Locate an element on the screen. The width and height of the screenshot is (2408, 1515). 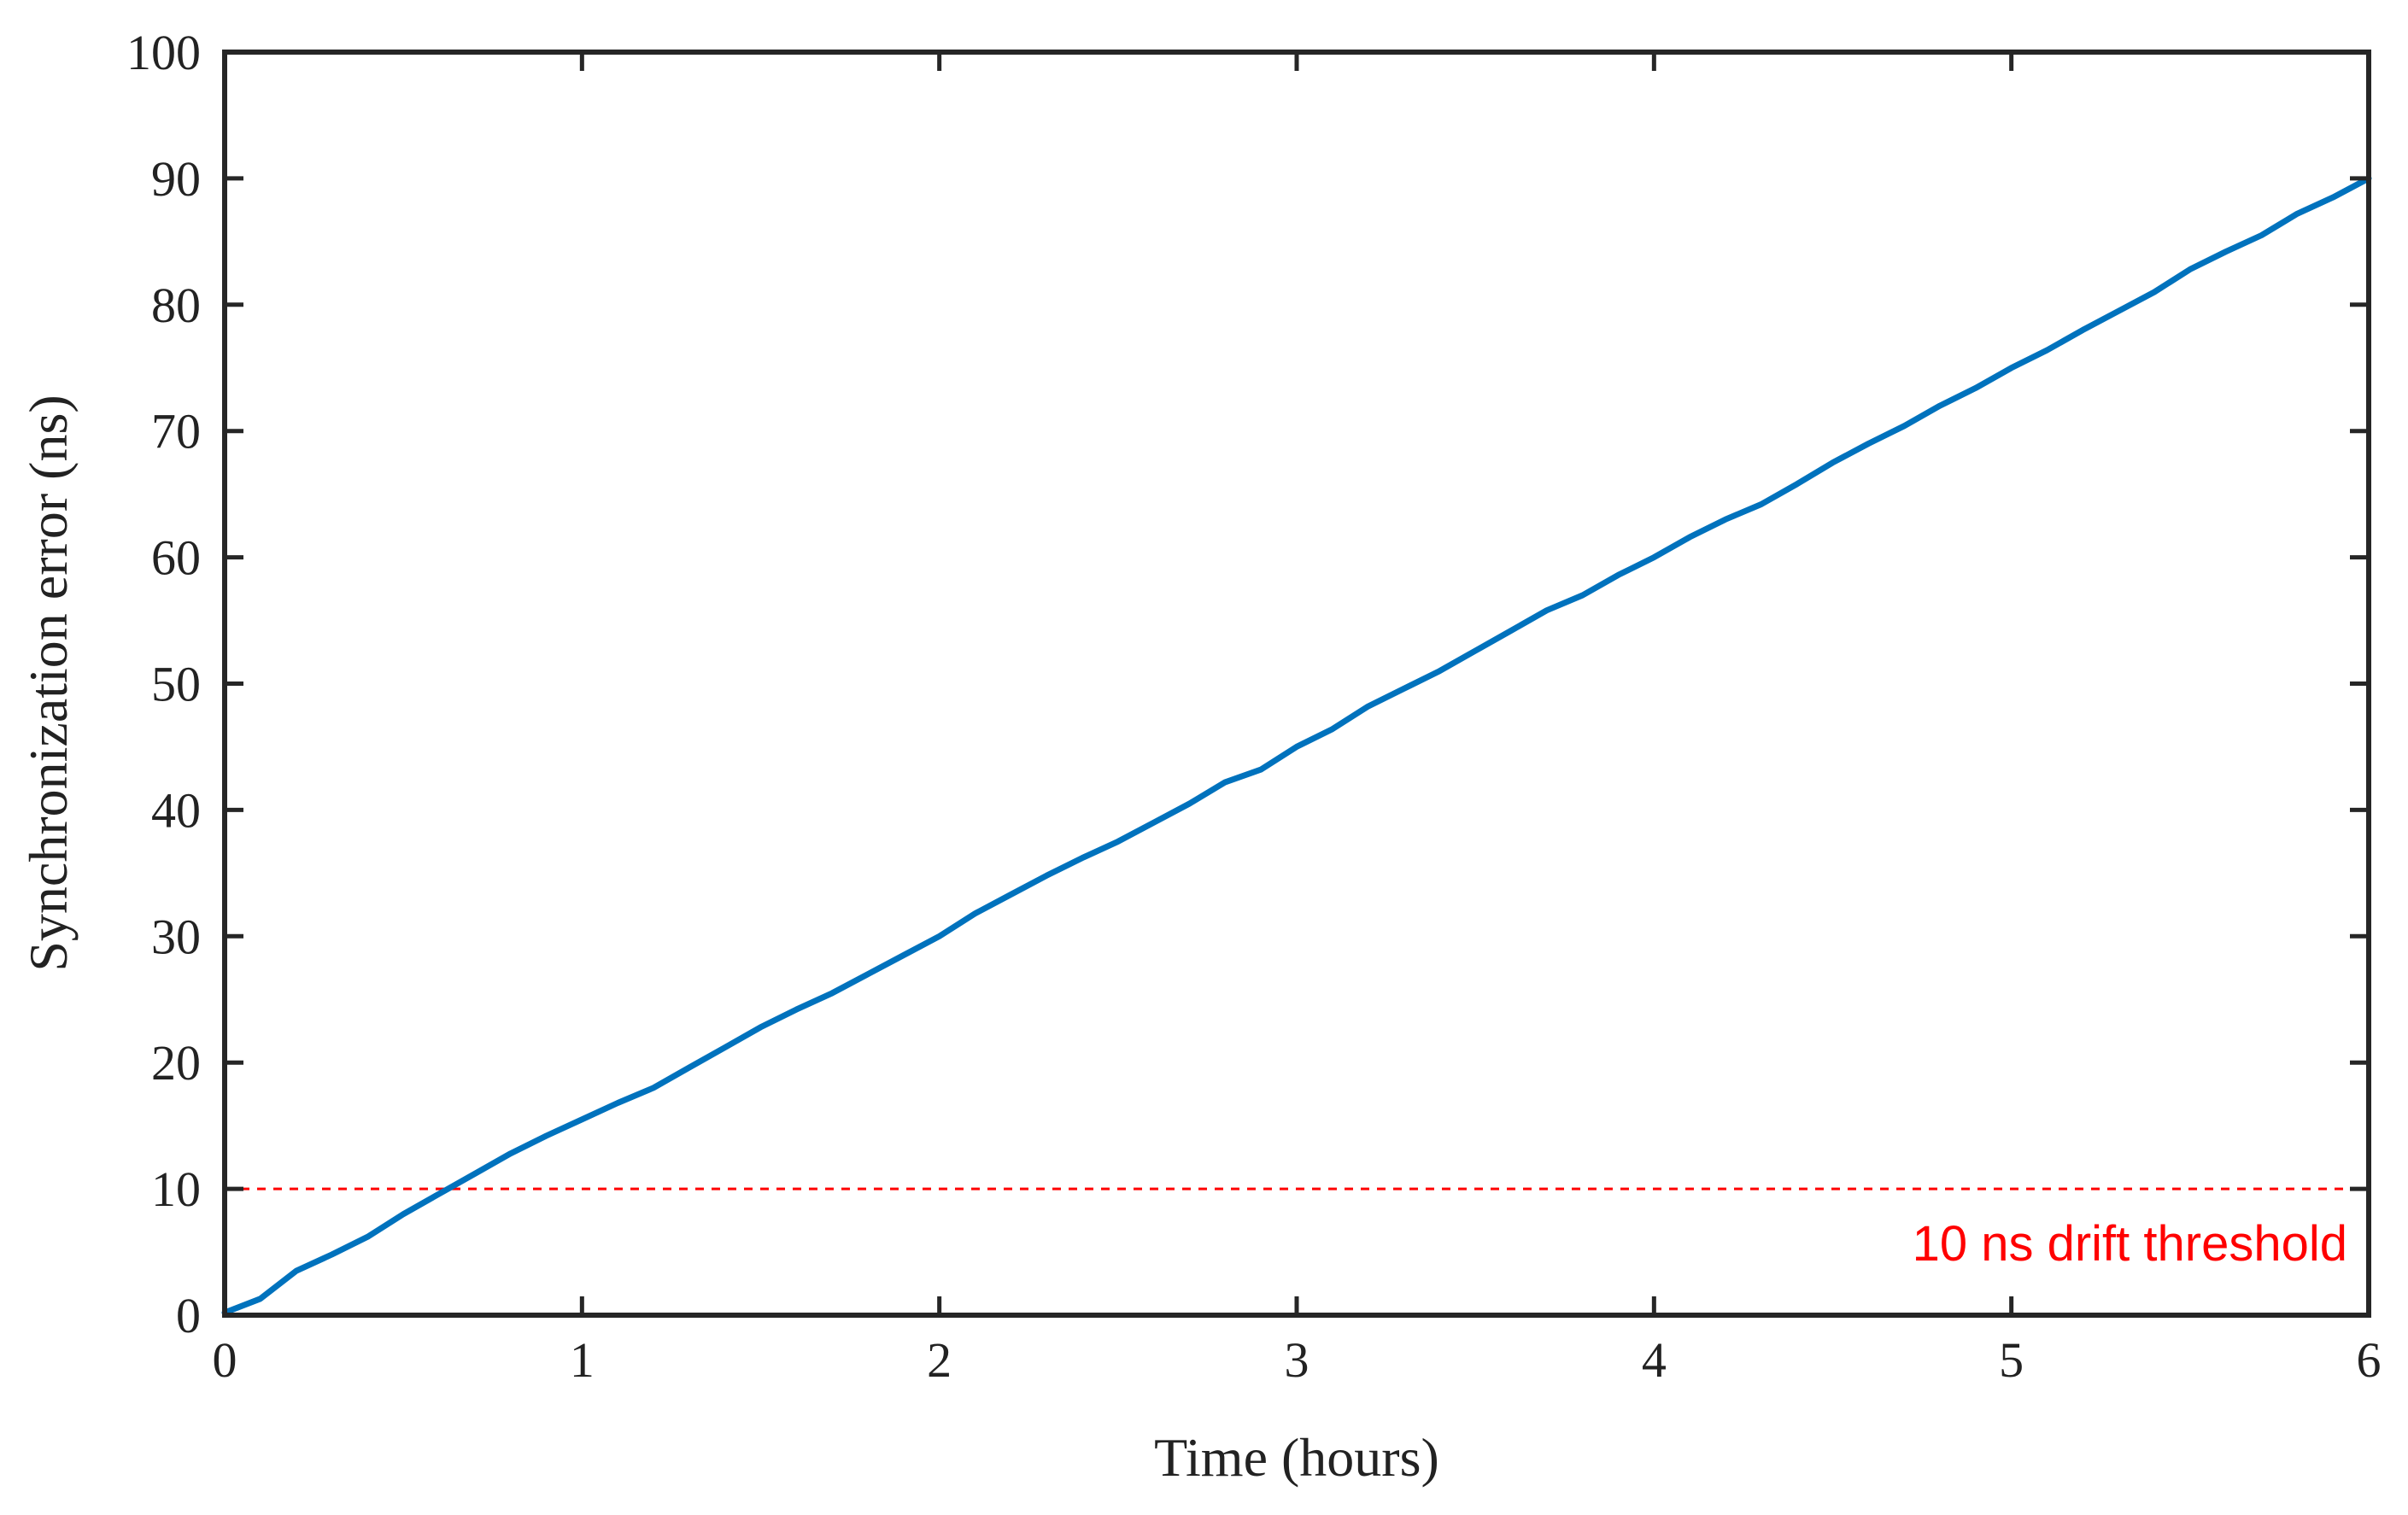
threshold-label: 10 ns drift threshold is located at coordinates (2130, 1244).